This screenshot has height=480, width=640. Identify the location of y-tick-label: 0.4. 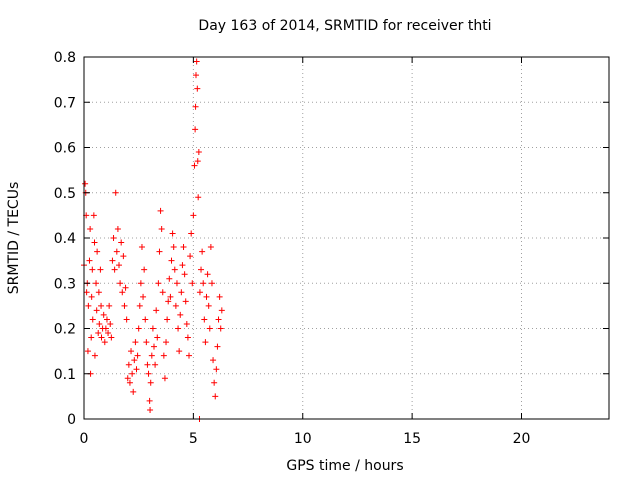
(65, 239).